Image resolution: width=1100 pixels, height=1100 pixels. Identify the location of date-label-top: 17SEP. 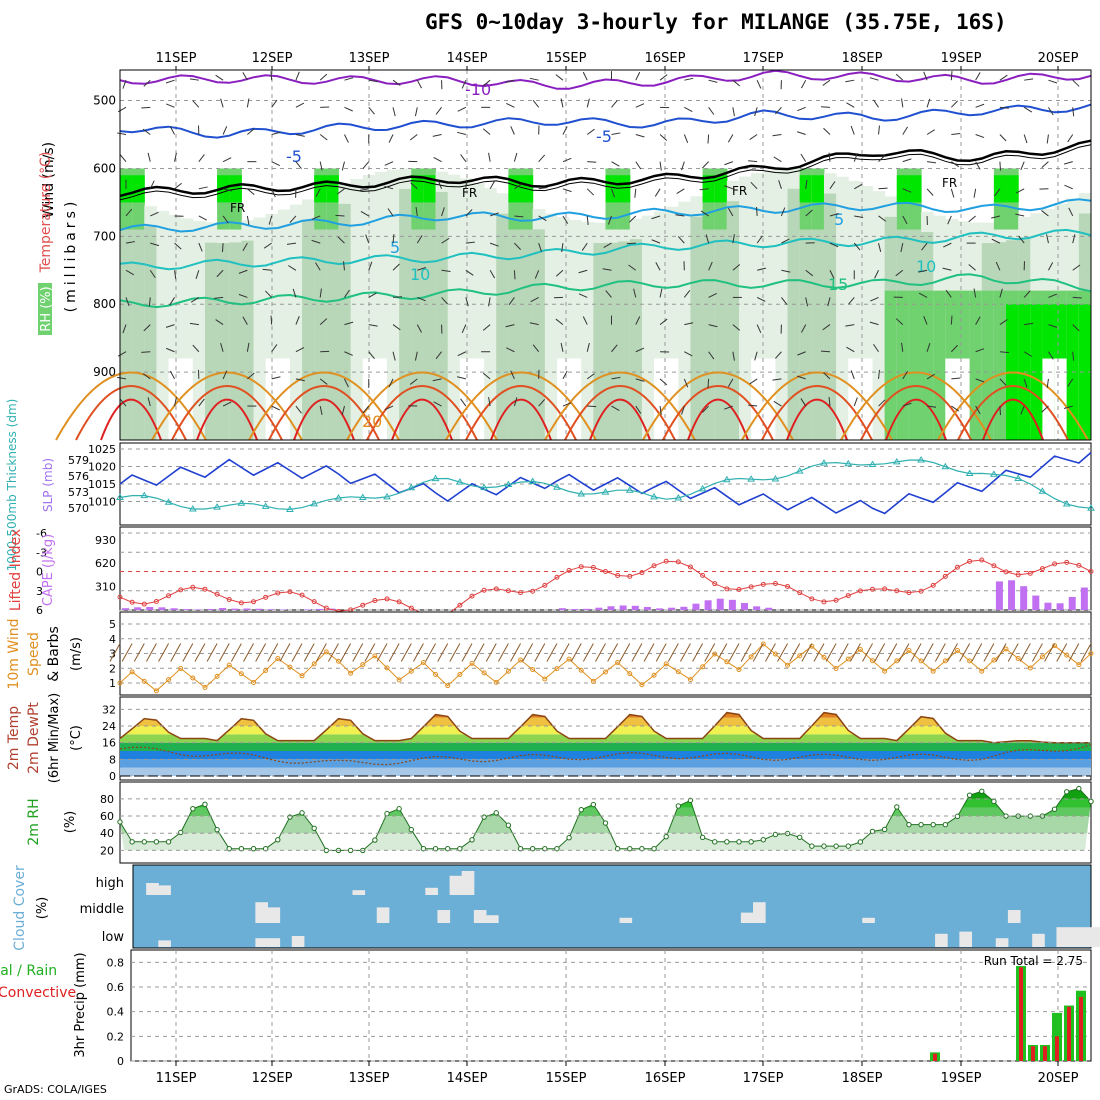
(763, 58).